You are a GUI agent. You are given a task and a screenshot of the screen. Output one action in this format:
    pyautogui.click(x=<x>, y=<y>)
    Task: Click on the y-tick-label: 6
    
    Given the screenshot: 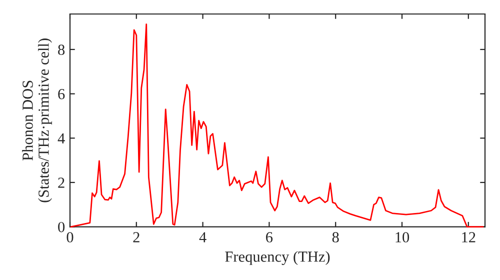 What is the action you would take?
    pyautogui.click(x=61, y=94)
    